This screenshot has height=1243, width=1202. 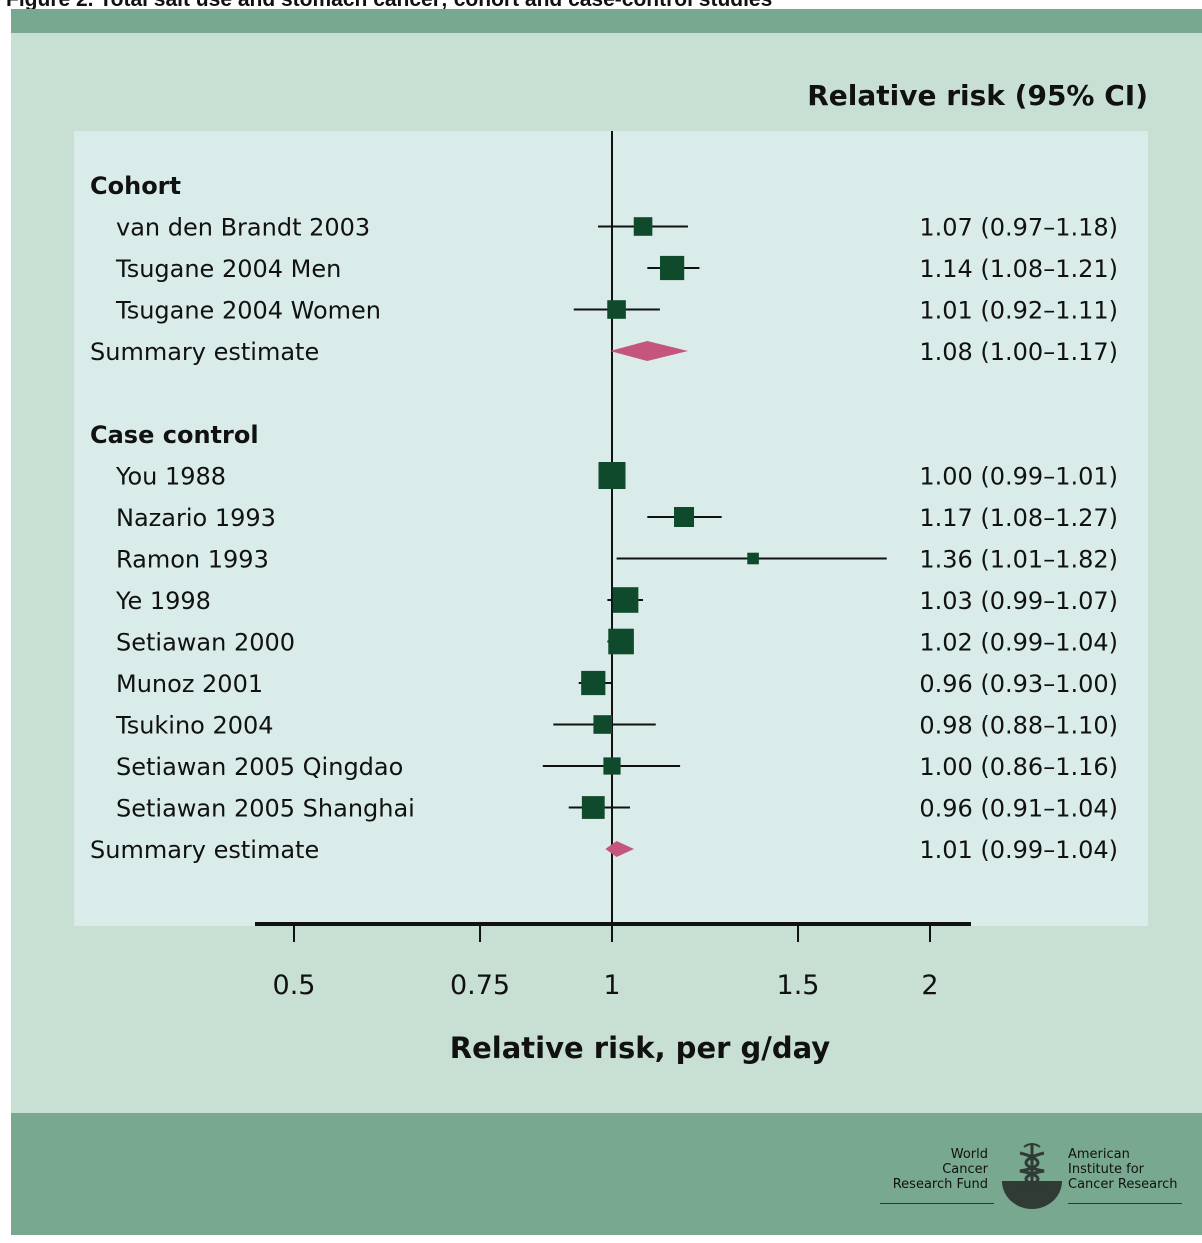 What do you see at coordinates (1018, 767) in the screenshot?
I see `ci-value-label: 1.00 (0.86–1.16)` at bounding box center [1018, 767].